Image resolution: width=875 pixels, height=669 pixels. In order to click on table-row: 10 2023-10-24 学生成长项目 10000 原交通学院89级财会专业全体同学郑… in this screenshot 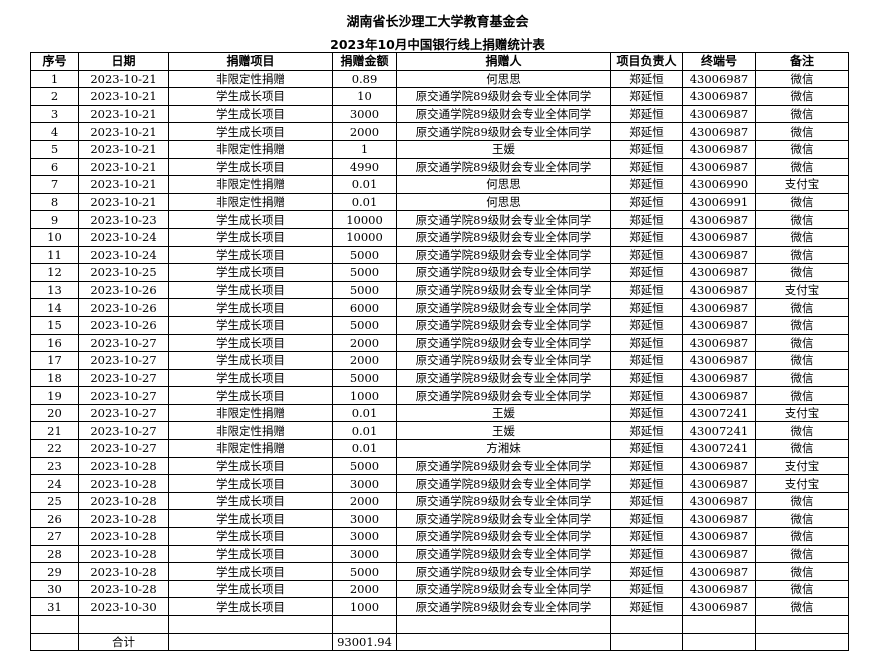, I will do `click(439, 237)`.